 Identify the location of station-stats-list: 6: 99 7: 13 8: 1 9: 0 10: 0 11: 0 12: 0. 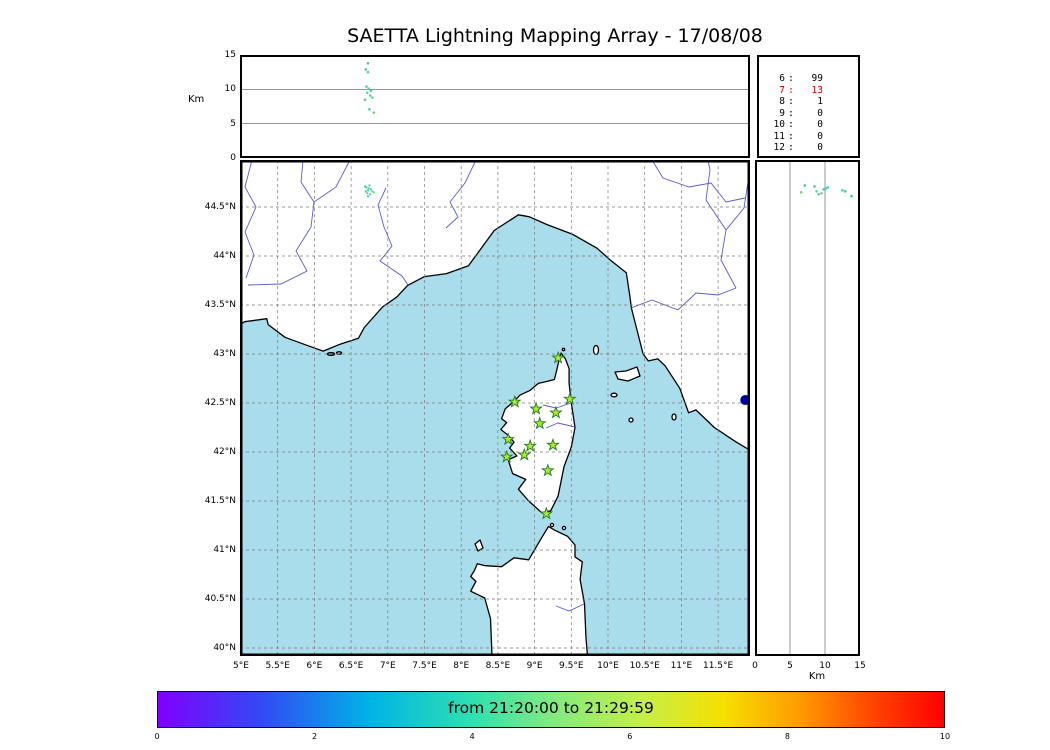
(808, 105).